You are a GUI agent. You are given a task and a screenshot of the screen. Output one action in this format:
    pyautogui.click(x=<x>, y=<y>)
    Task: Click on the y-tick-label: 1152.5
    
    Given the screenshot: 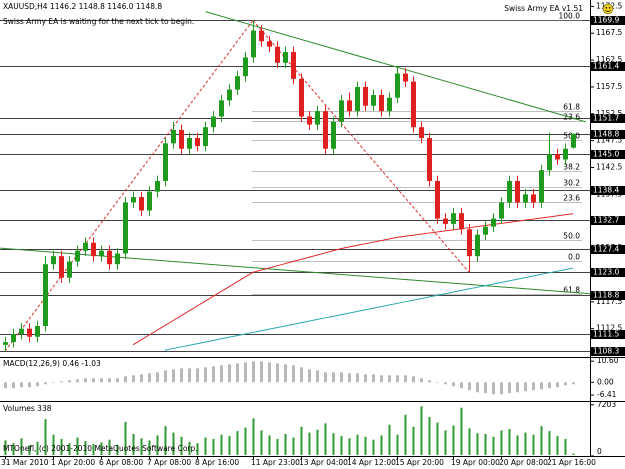 What is the action you would take?
    pyautogui.click(x=609, y=113)
    